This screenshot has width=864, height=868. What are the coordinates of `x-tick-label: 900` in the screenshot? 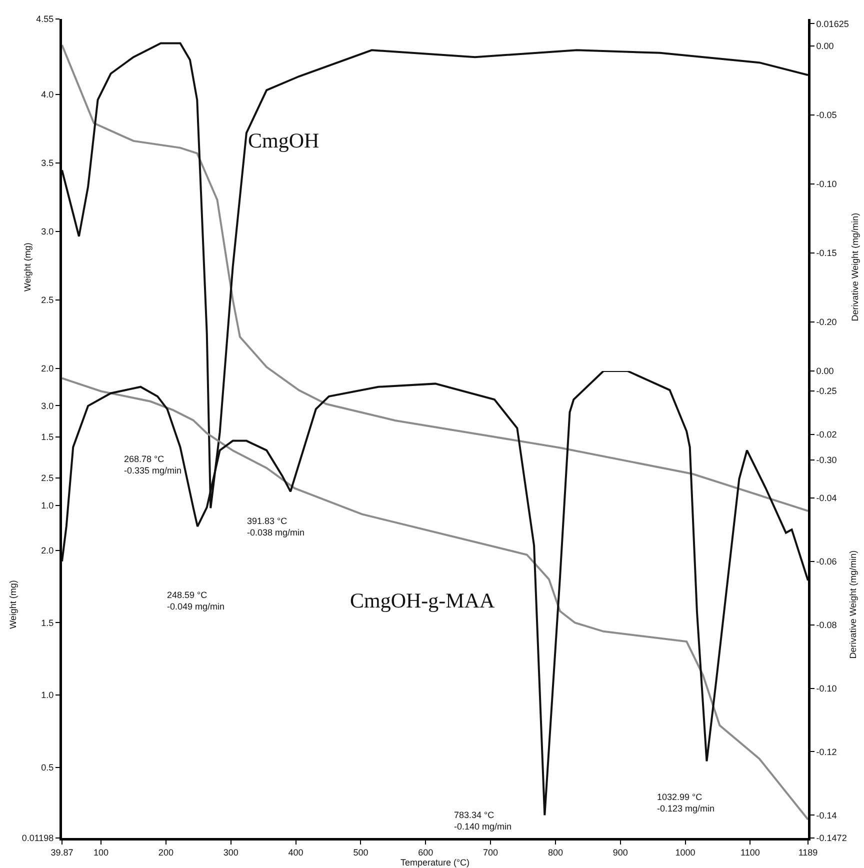 It's located at (620, 852).